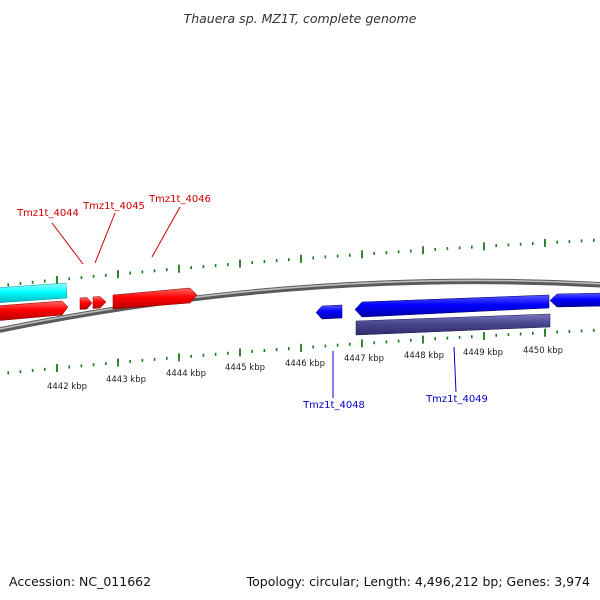  What do you see at coordinates (543, 351) in the screenshot?
I see `scale-label: 4450 kbp` at bounding box center [543, 351].